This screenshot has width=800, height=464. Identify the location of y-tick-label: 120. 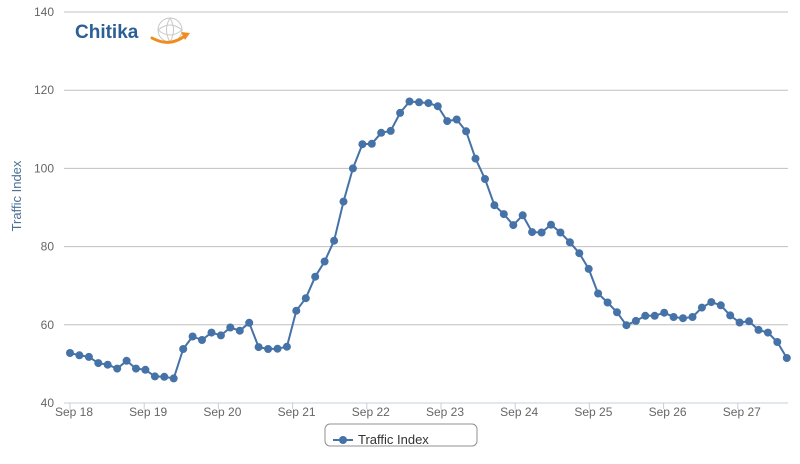
(44, 90).